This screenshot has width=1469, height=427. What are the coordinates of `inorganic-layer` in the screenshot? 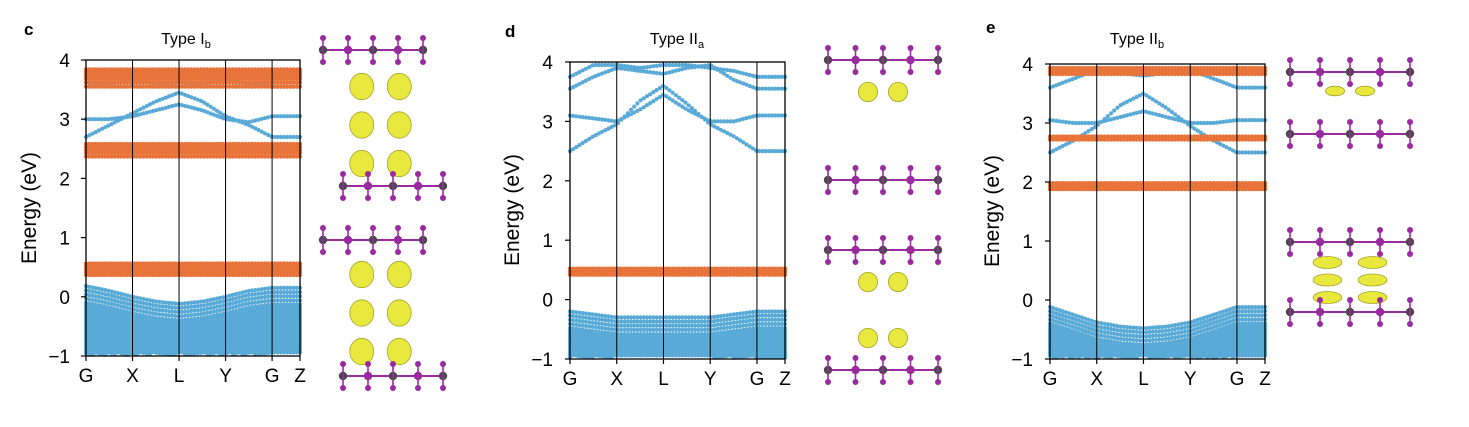 It's located at (393, 186).